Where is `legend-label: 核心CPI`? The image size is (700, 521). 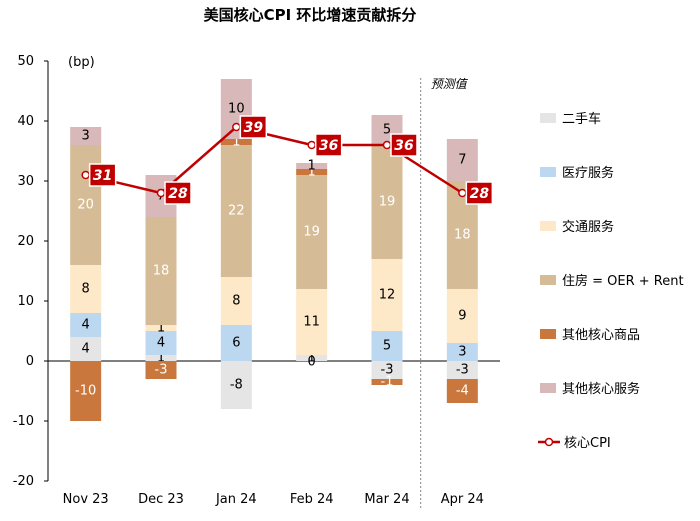
legend-label: 核心CPI is located at coordinates (587, 443).